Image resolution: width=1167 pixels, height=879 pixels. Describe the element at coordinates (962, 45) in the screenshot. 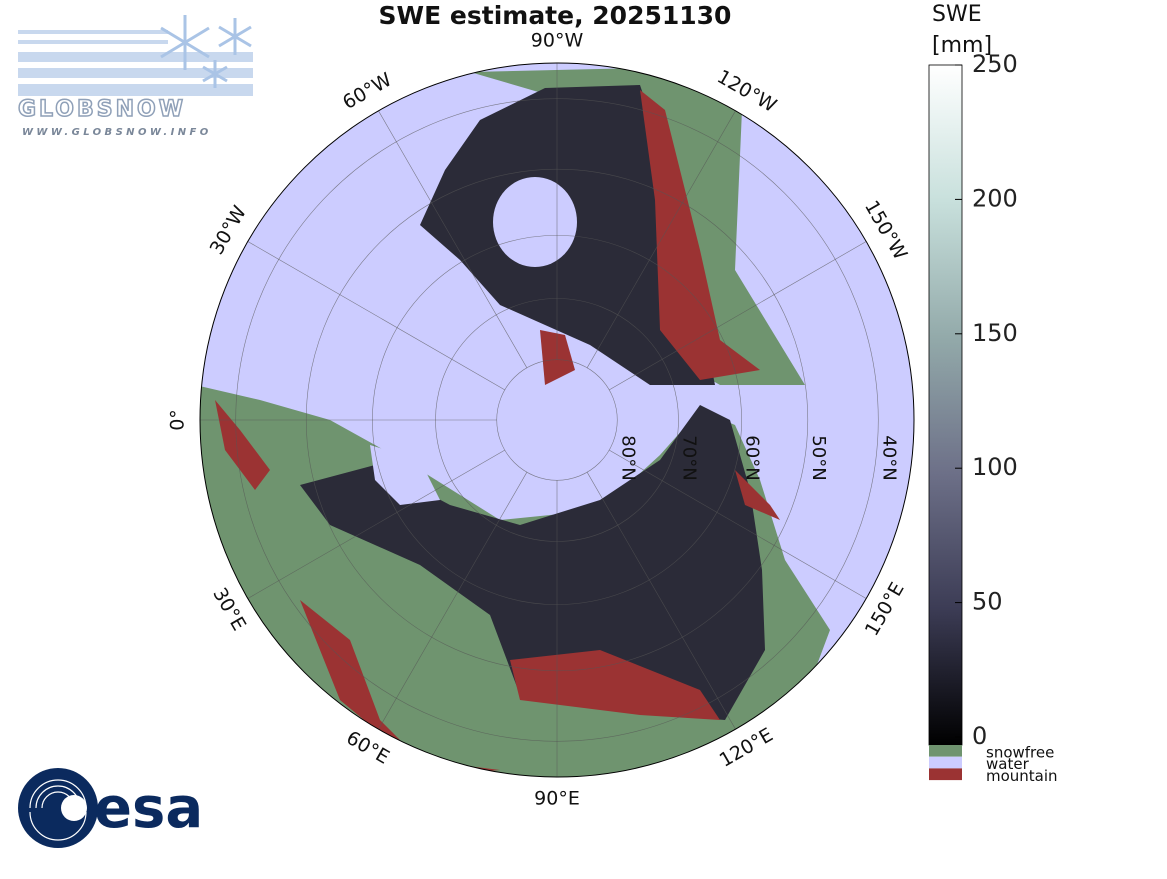

I see `colorbar-label: [mm]` at that location.